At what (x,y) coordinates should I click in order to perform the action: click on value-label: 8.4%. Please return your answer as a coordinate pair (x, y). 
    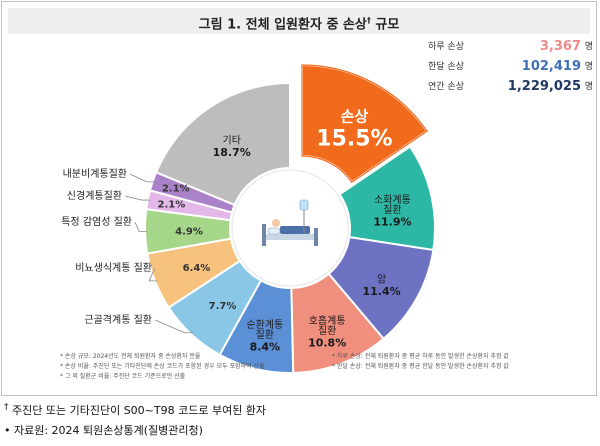
    Looking at the image, I should click on (265, 346).